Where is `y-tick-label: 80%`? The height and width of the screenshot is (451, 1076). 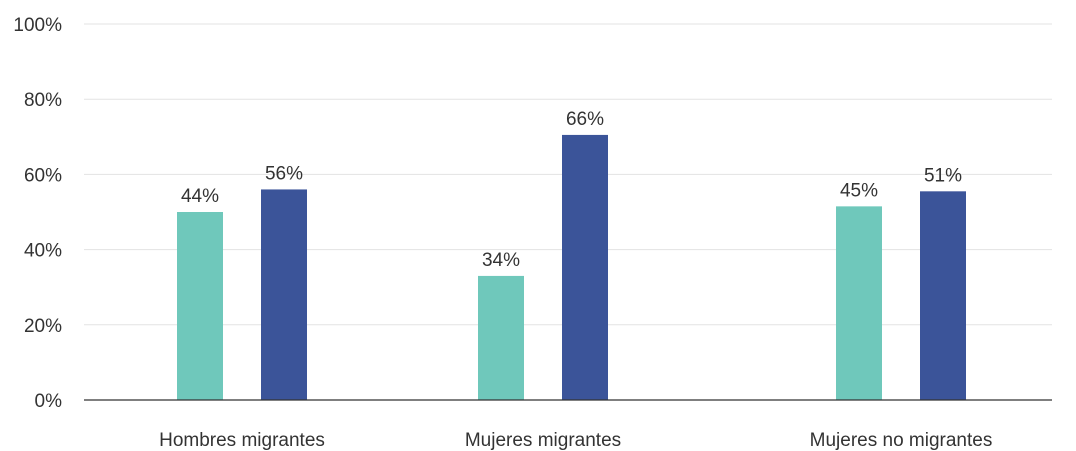
y-tick-label: 80% is located at coordinates (43, 100).